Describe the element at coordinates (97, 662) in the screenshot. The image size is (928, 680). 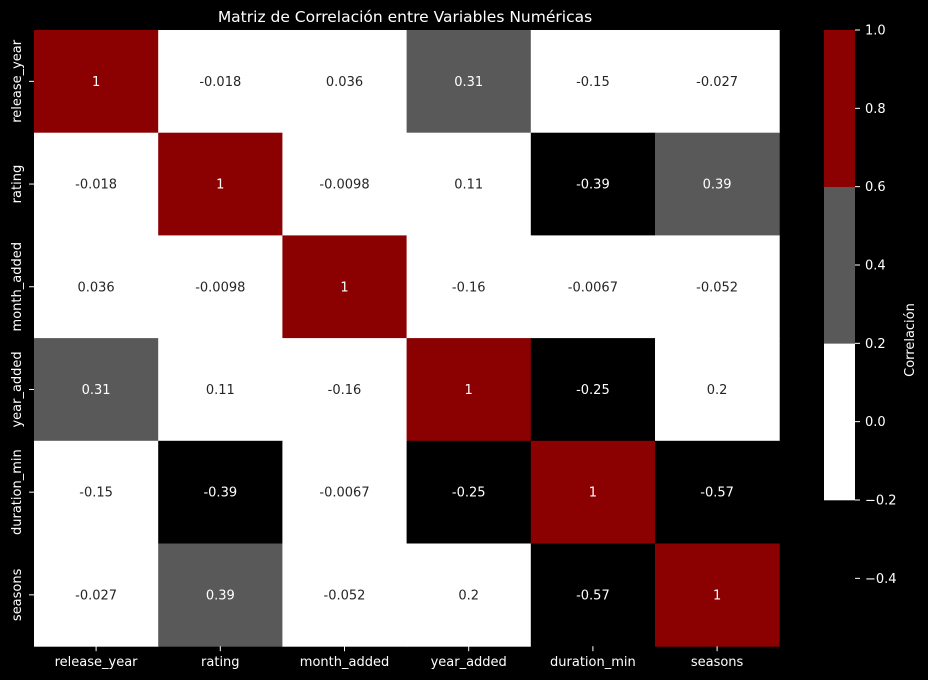
I see `x-tick-label: release_year` at that location.